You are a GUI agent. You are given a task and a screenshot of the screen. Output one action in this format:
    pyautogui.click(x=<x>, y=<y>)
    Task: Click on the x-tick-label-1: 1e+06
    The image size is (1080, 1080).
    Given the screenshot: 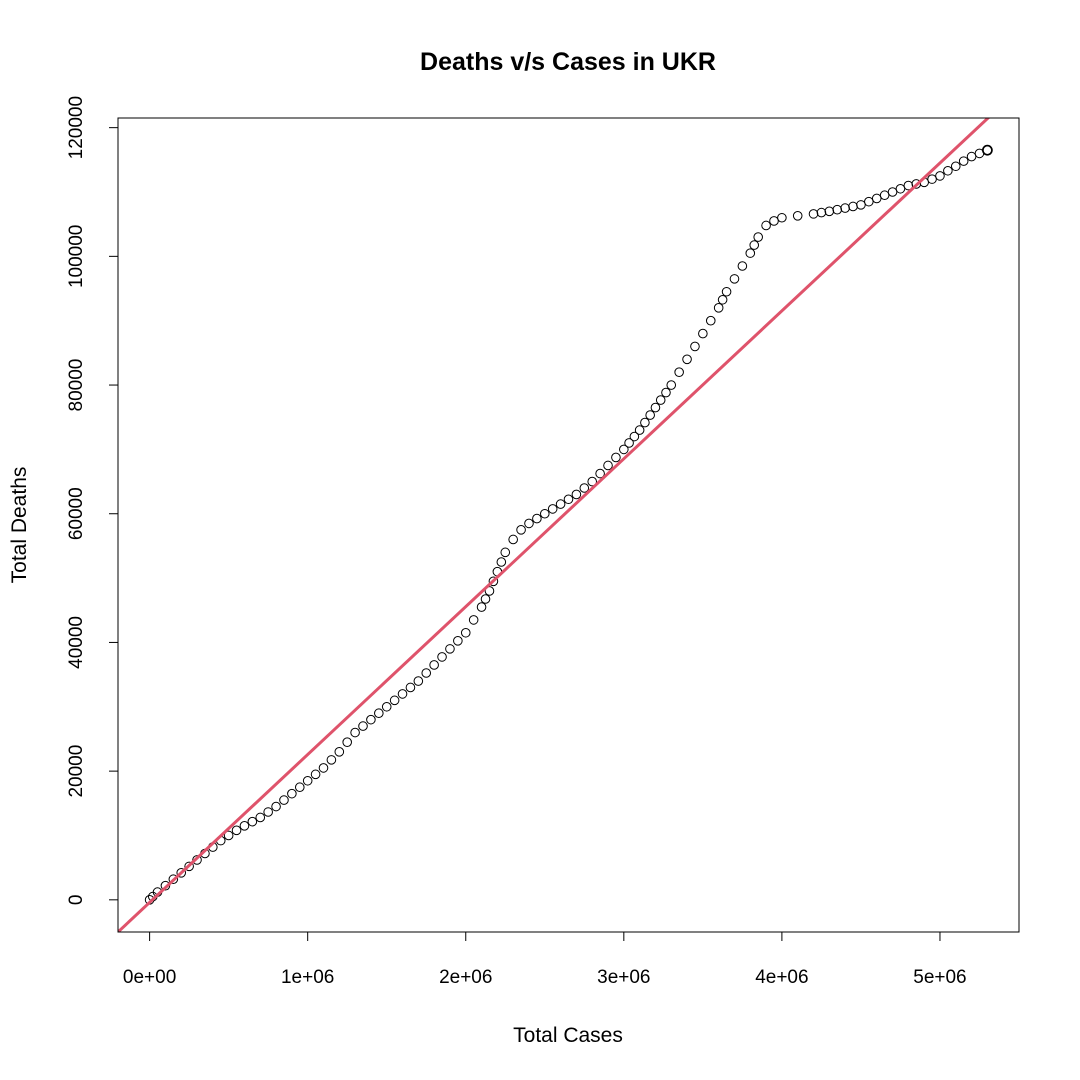 What is the action you would take?
    pyautogui.click(x=307, y=977)
    